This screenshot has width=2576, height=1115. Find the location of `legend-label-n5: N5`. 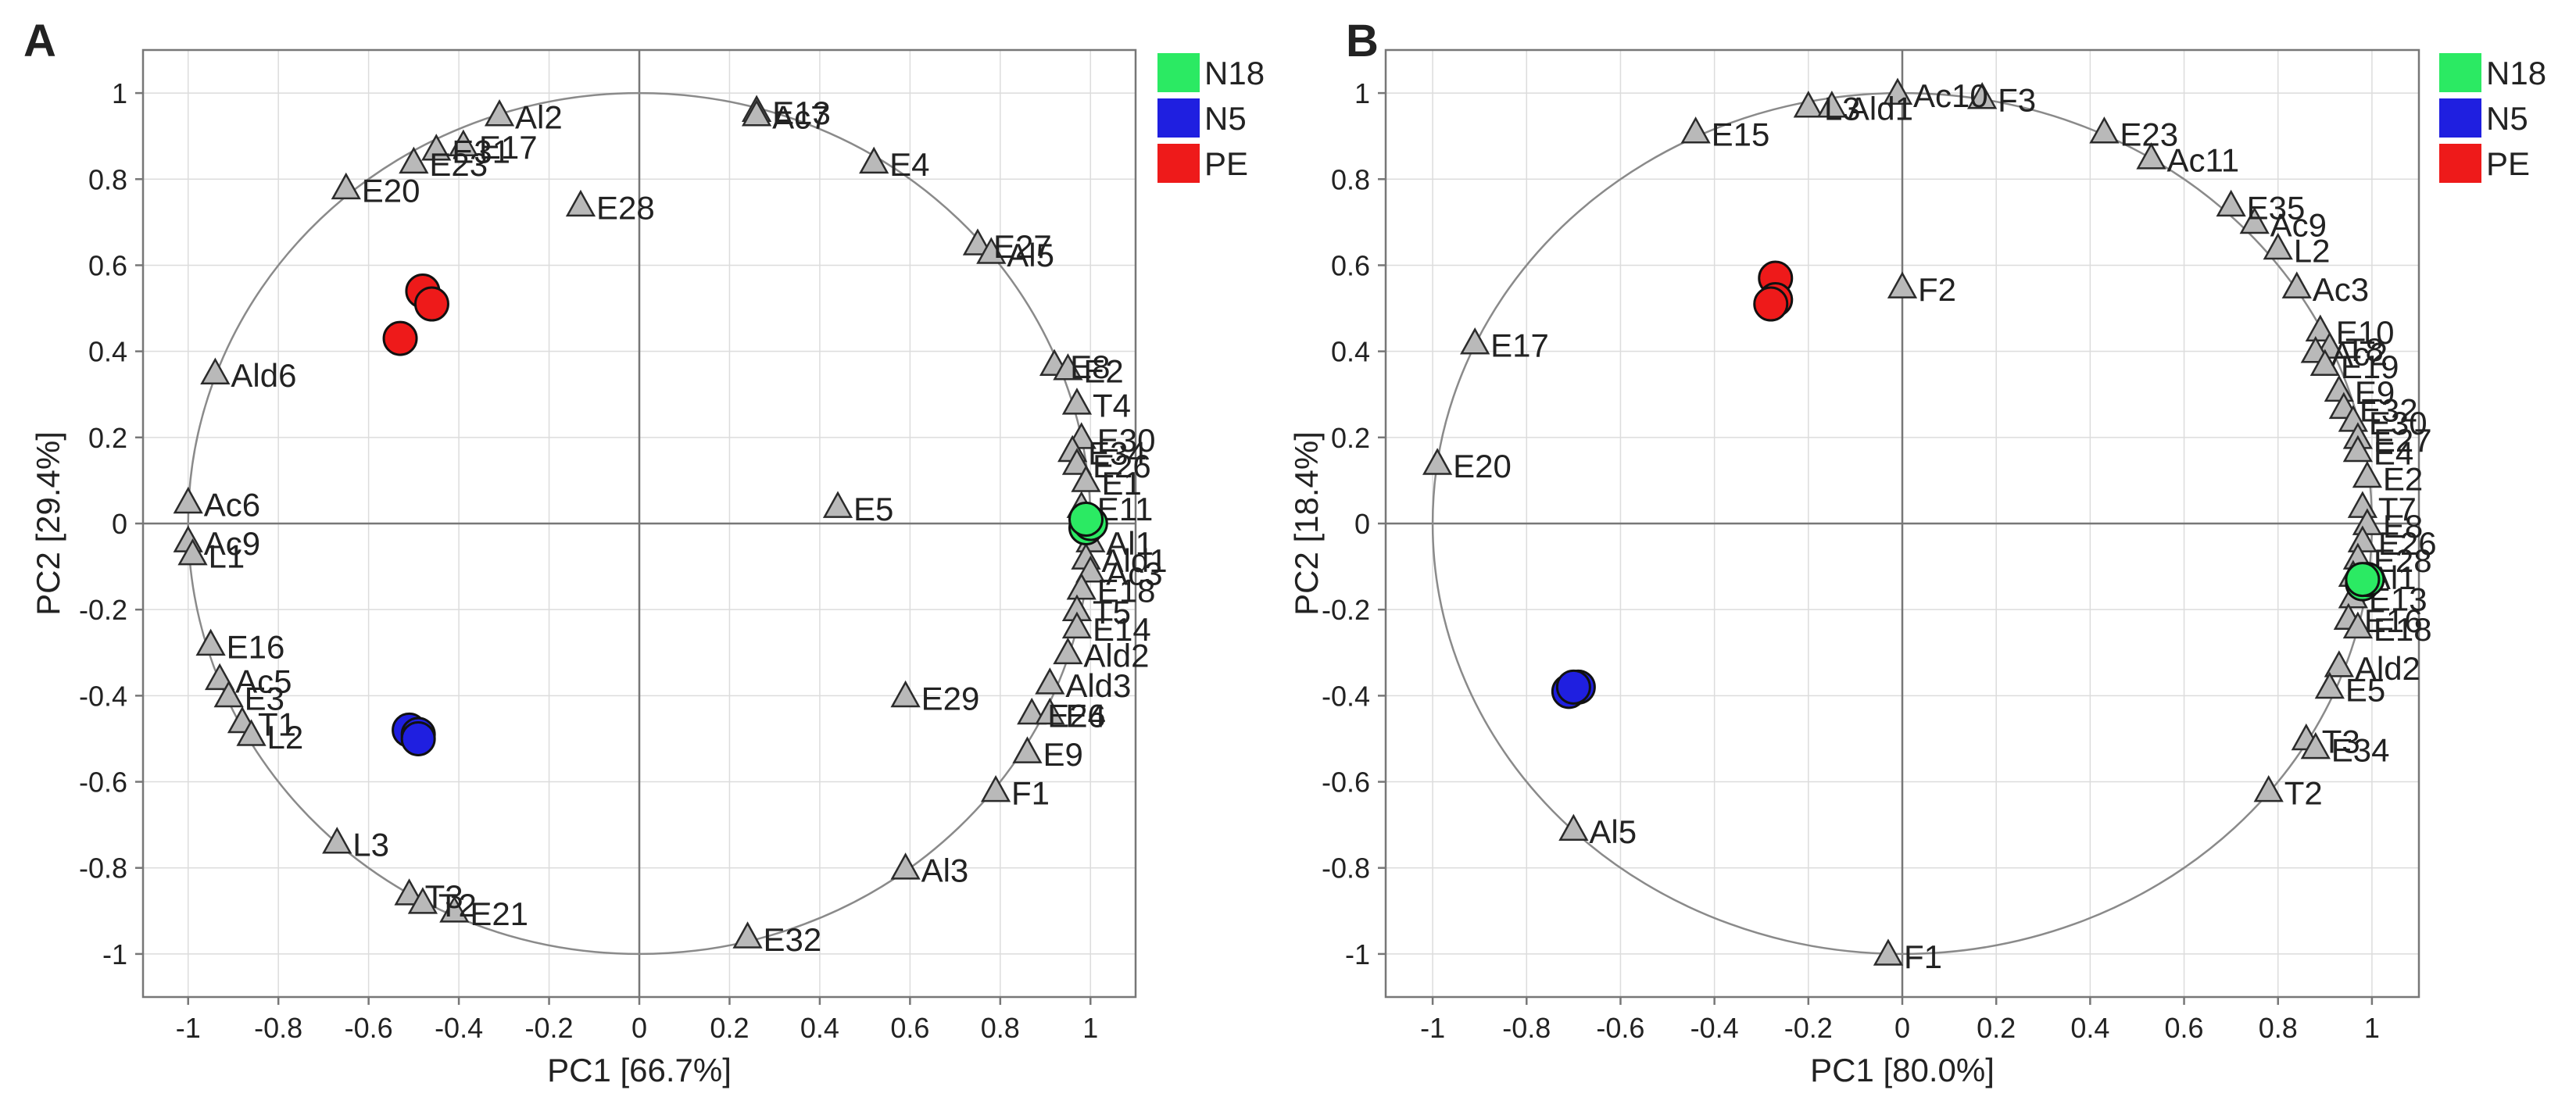

legend-label-n5: N5 is located at coordinates (2507, 119).